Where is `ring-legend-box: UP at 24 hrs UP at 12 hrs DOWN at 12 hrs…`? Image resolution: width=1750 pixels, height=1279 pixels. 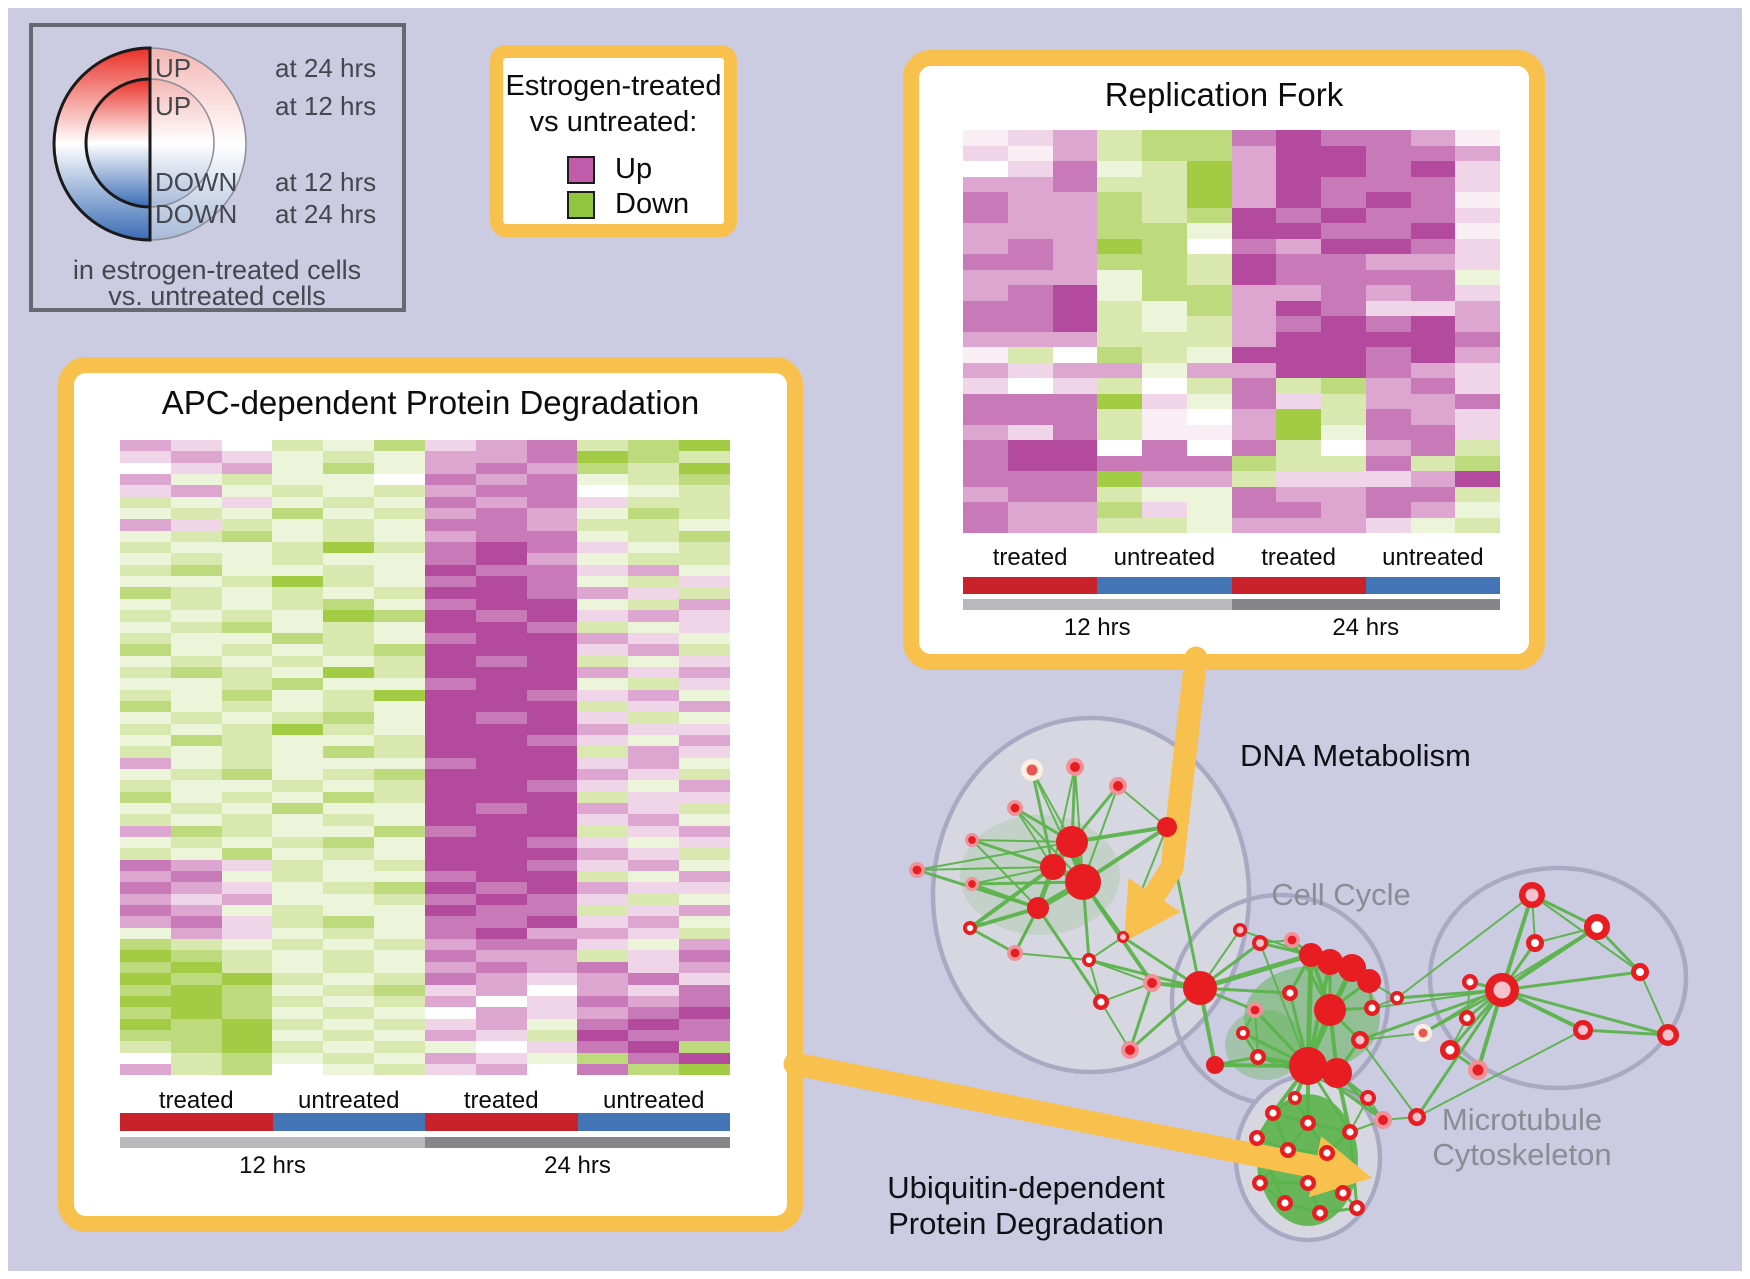 ring-legend-box: UP at 24 hrs UP at 12 hrs DOWN at 12 hrs… is located at coordinates (217, 167).